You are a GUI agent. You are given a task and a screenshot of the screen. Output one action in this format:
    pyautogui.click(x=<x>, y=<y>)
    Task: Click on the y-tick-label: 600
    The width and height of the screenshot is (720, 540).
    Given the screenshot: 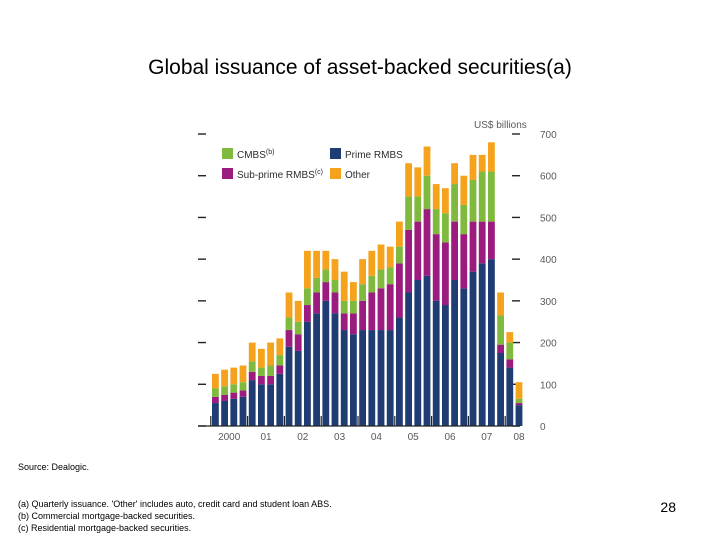 What is the action you would take?
    pyautogui.click(x=548, y=177)
    